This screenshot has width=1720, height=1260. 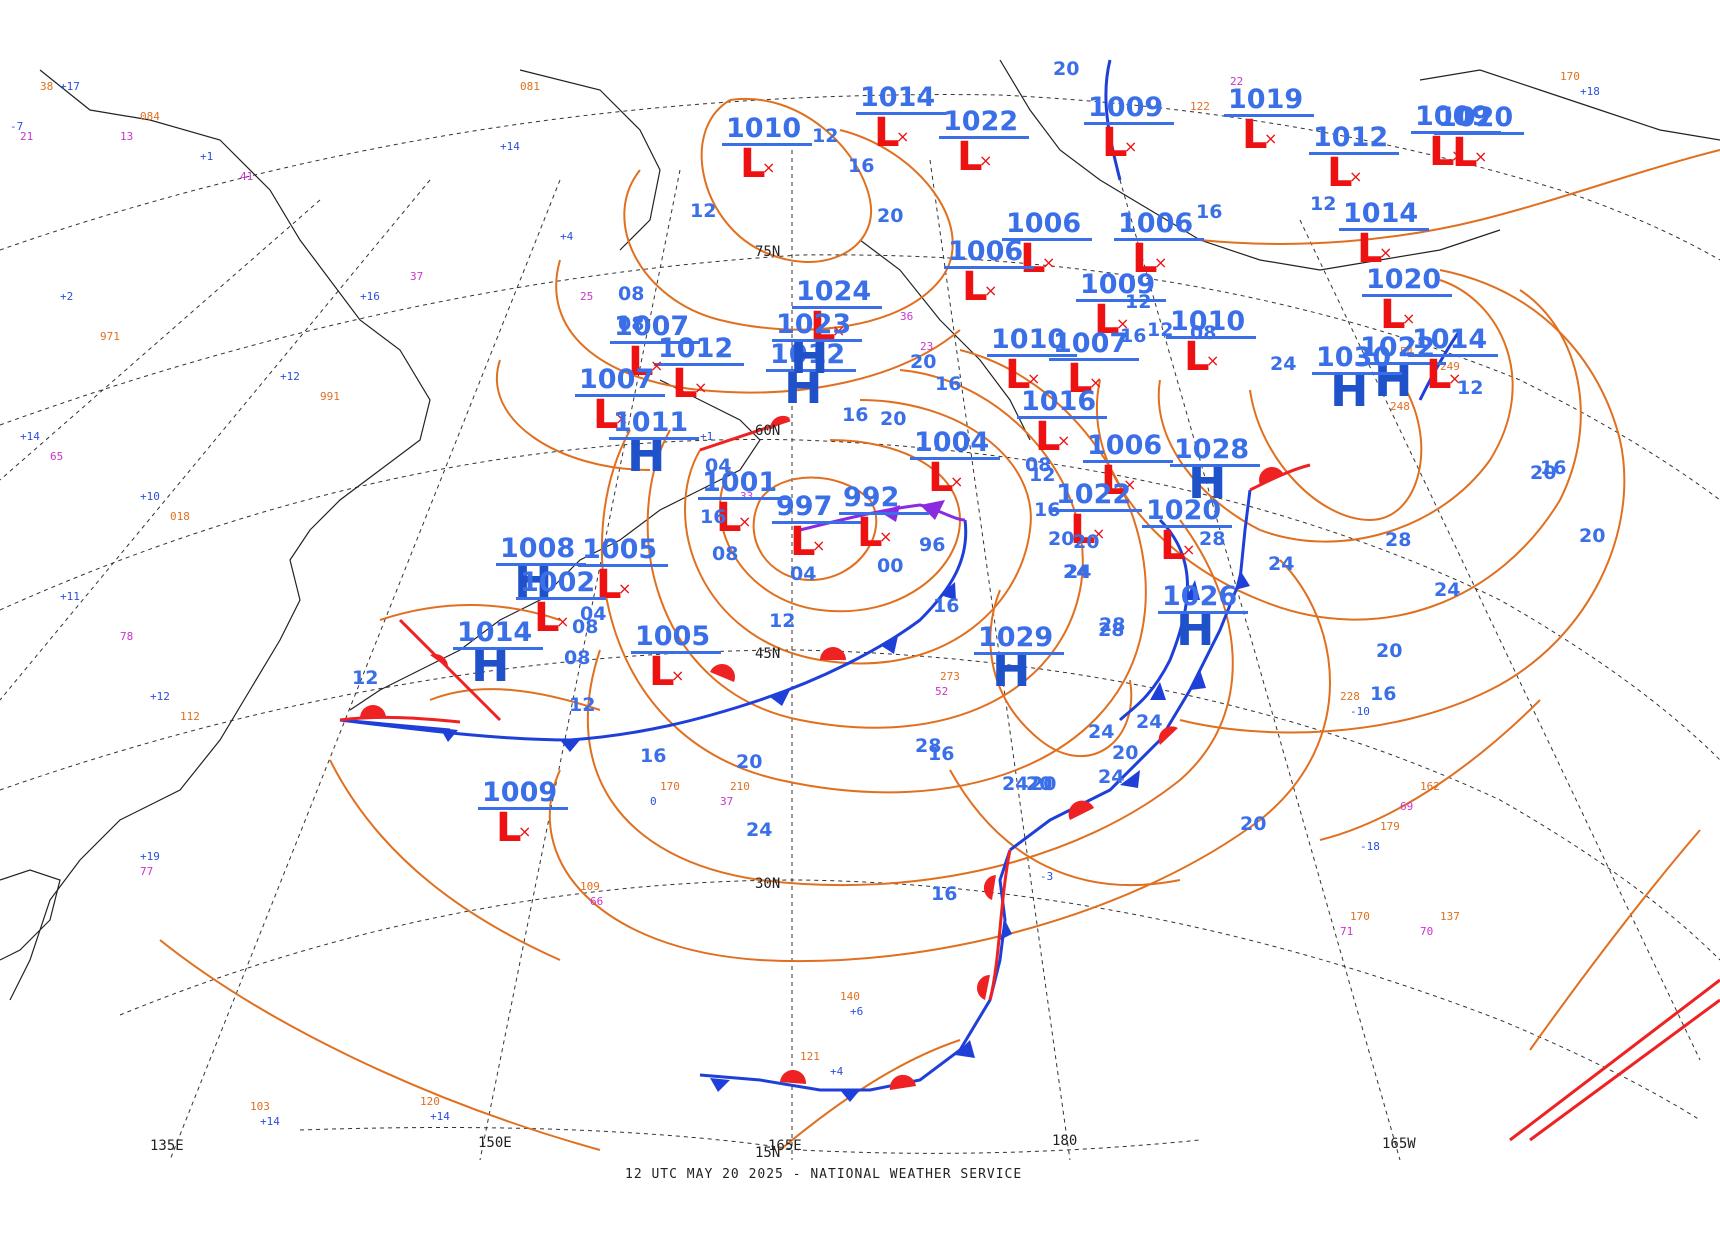 What do you see at coordinates (1138, 302) in the screenshot?
I see `isobar-label: 12` at bounding box center [1138, 302].